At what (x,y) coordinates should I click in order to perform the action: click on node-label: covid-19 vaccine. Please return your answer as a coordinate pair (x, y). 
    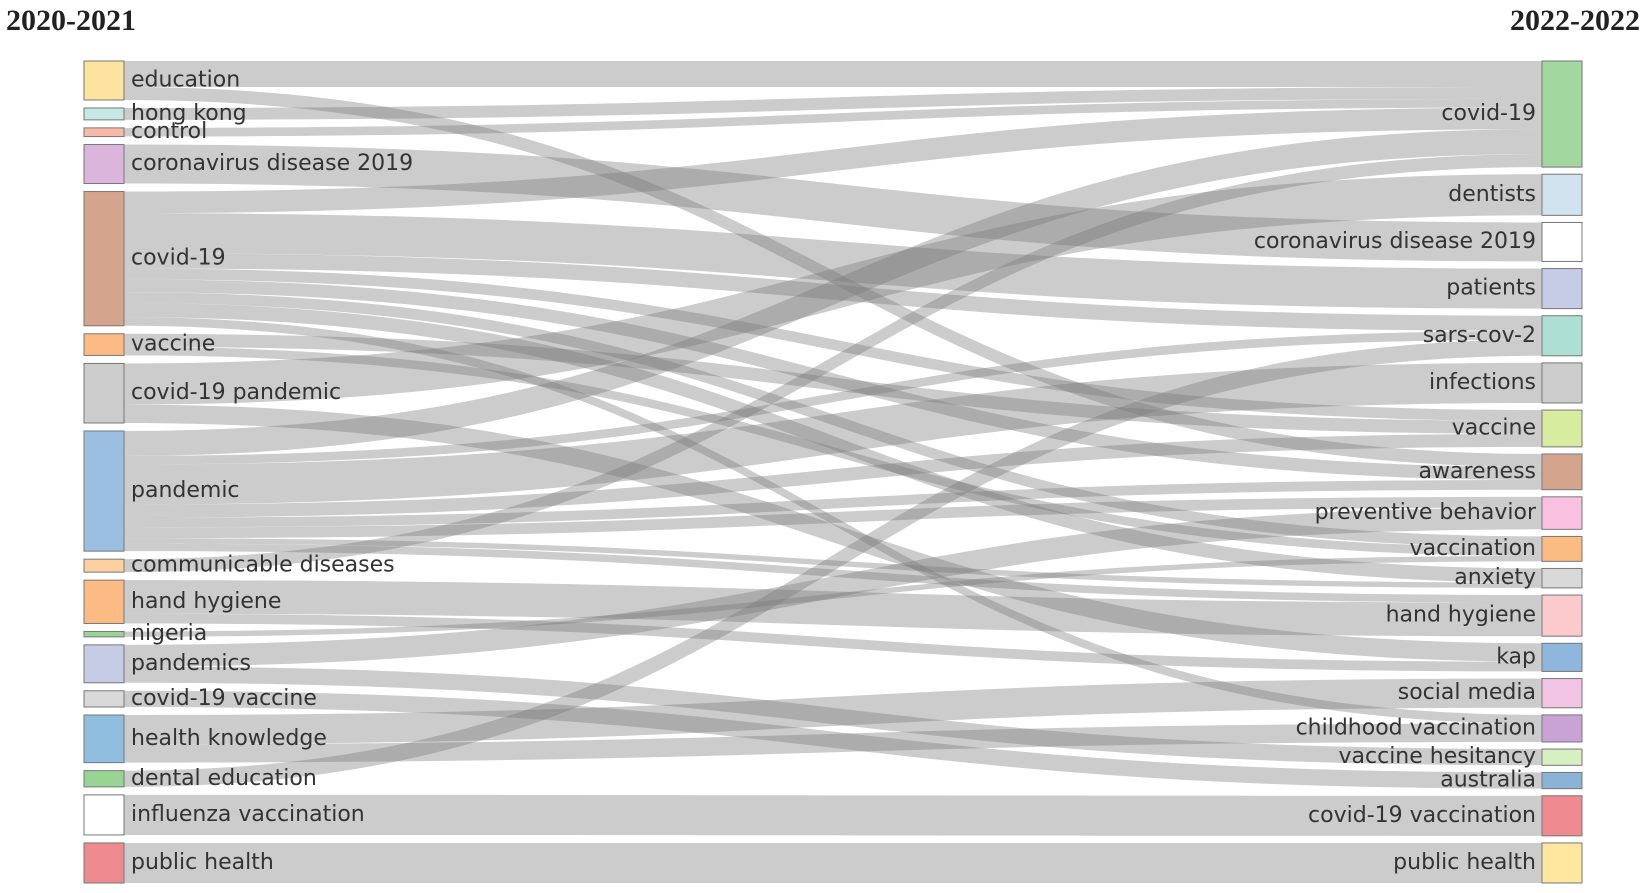
    Looking at the image, I should click on (224, 698).